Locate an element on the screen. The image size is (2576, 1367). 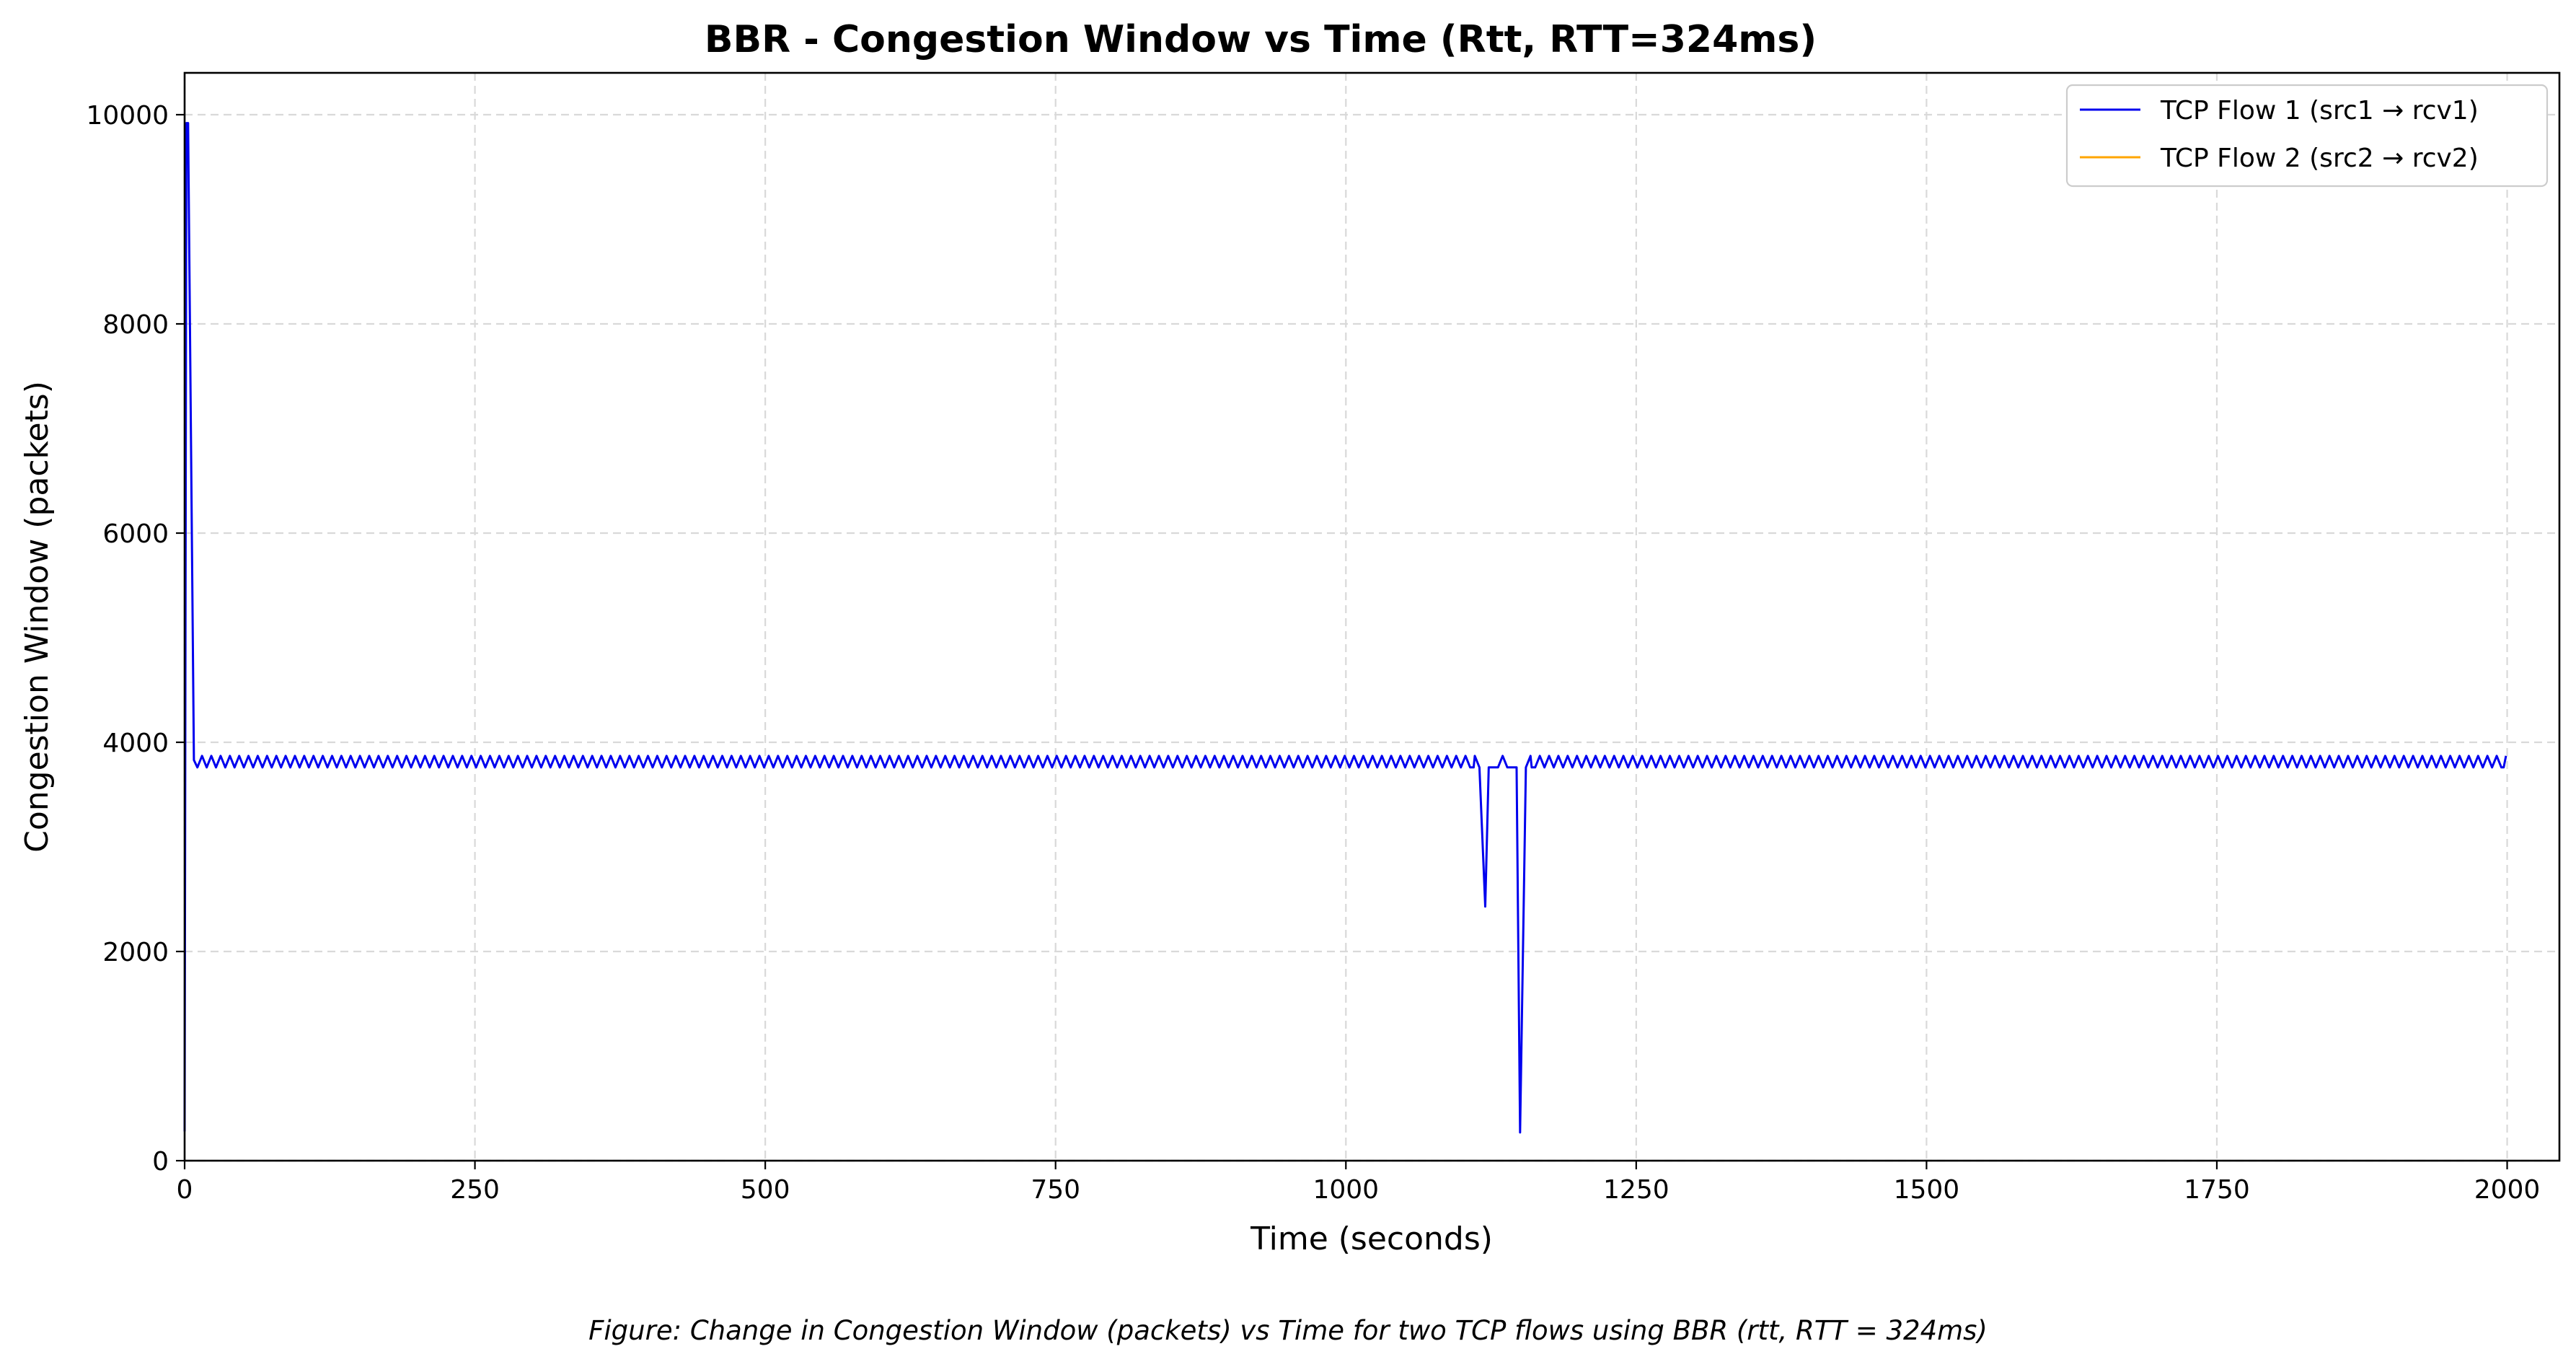
x-tick-label: 2000 is located at coordinates (2507, 1190).